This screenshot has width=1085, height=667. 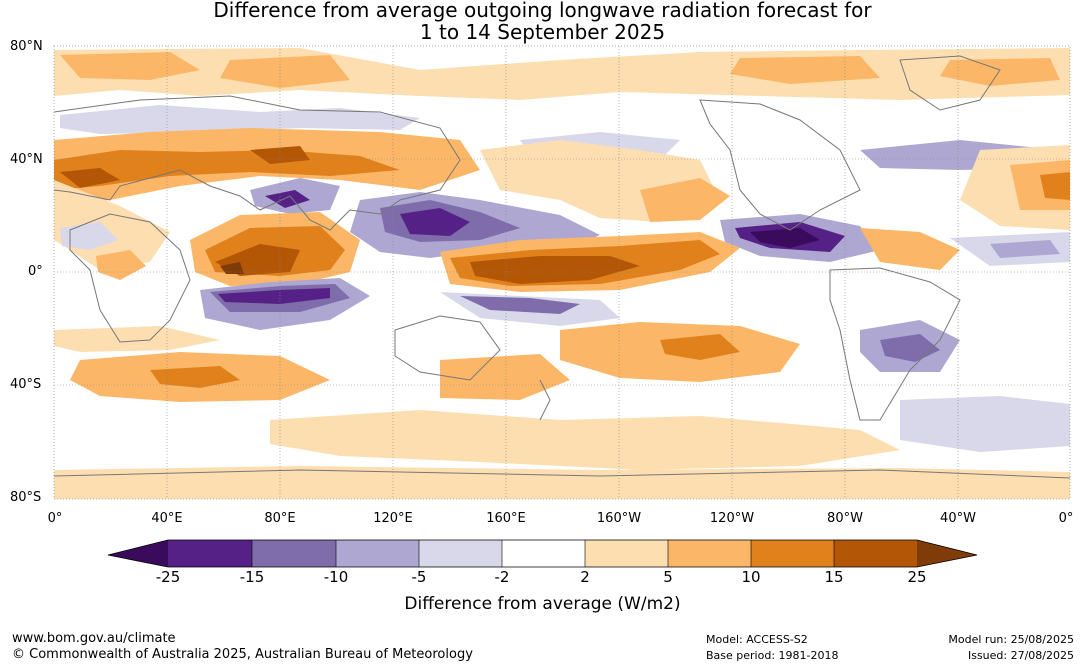 What do you see at coordinates (958, 518) in the screenshot?
I see `lon-label: 40°W` at bounding box center [958, 518].